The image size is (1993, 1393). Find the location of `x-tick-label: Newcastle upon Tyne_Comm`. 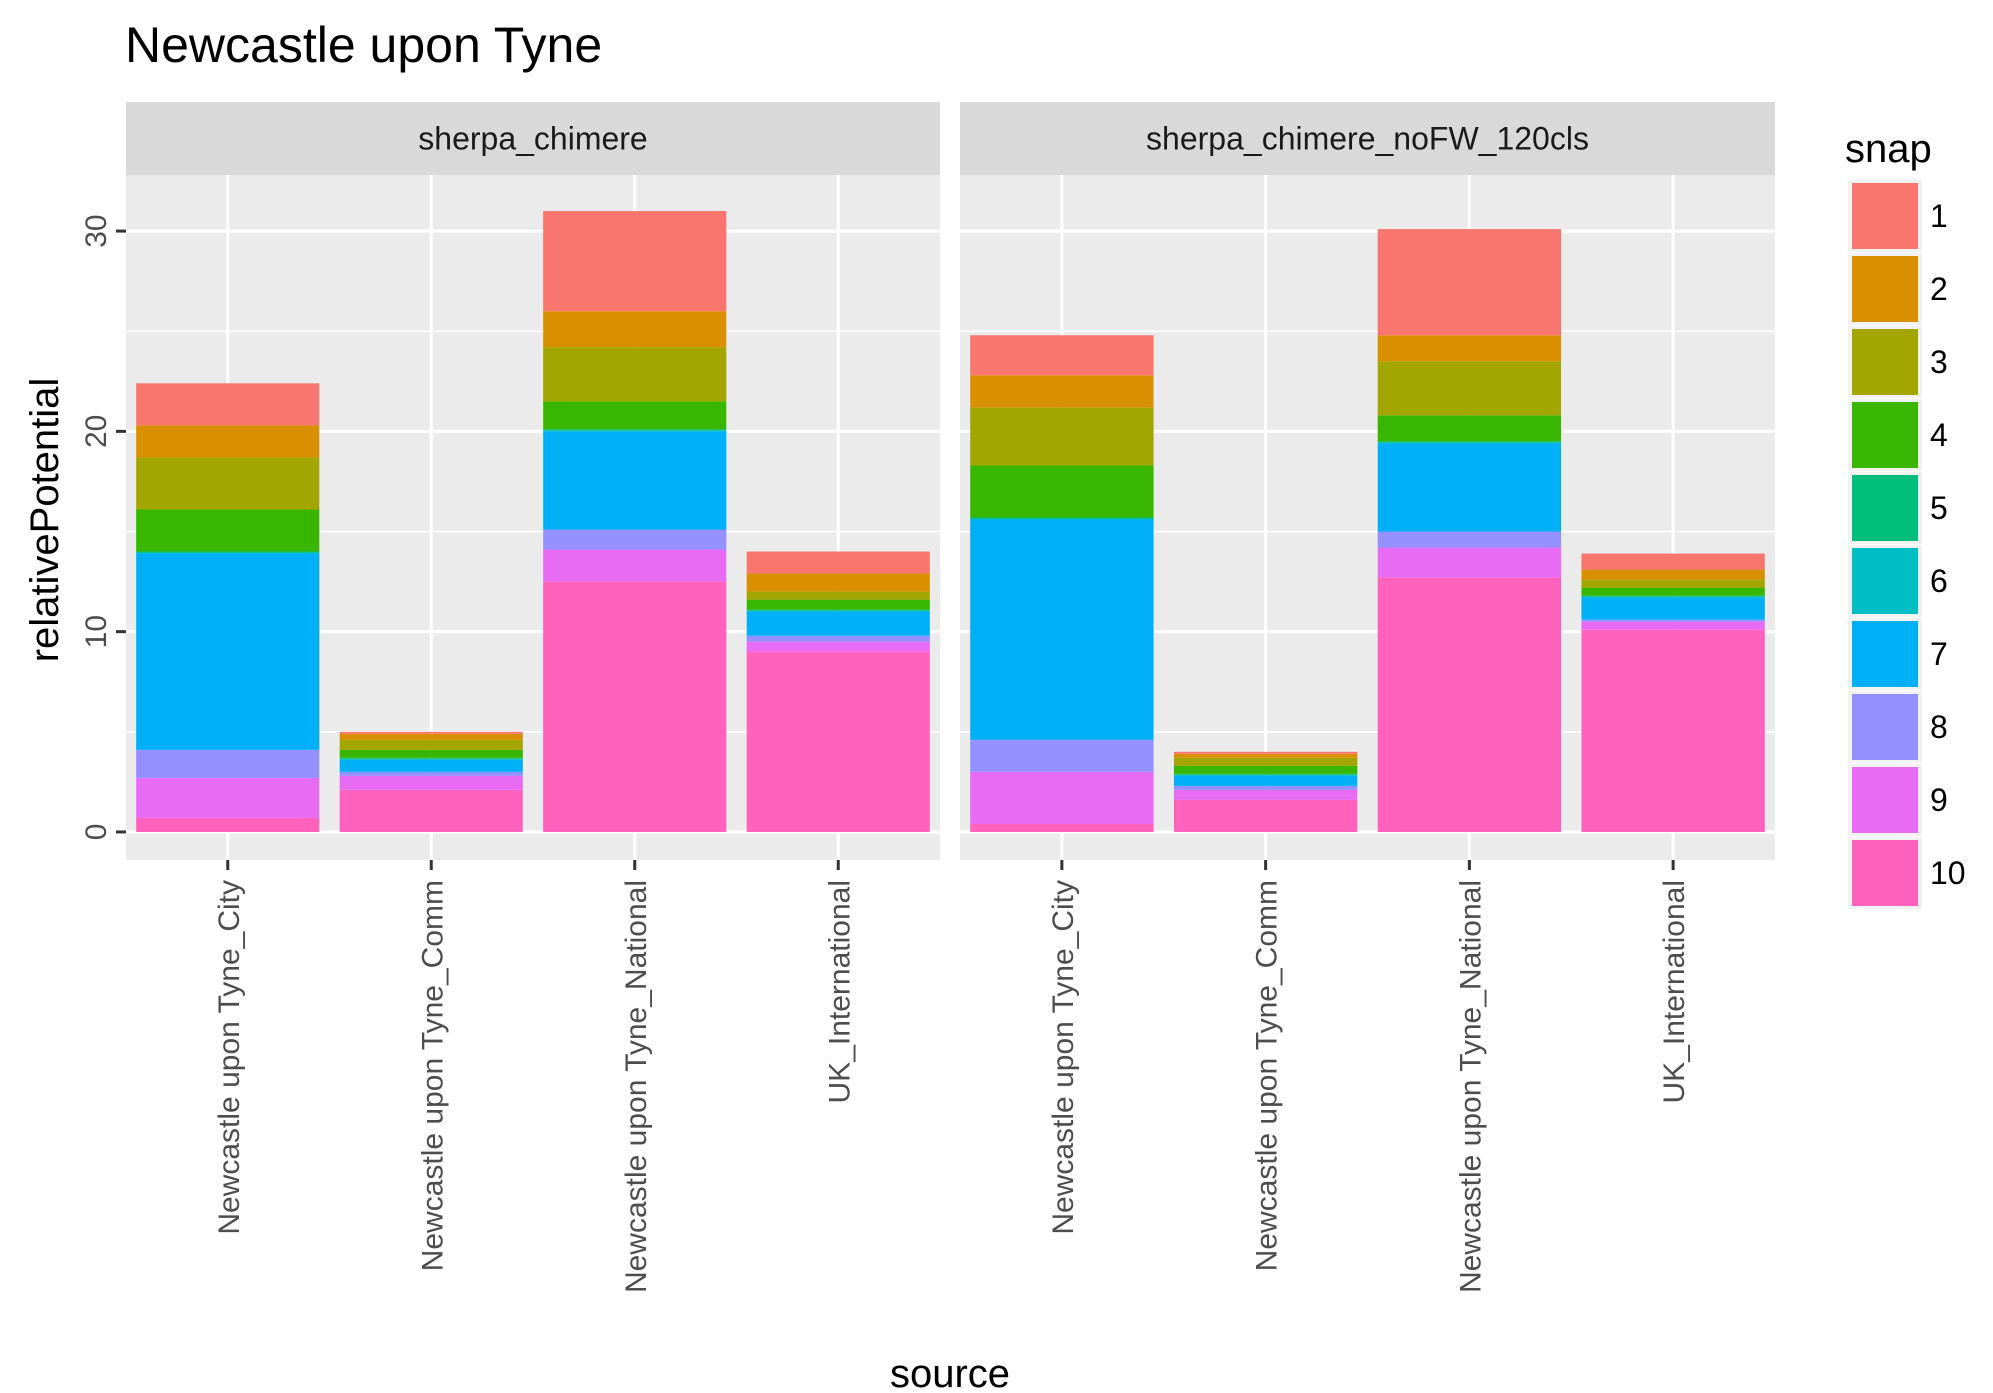

x-tick-label: Newcastle upon Tyne_Comm is located at coordinates (432, 1075).